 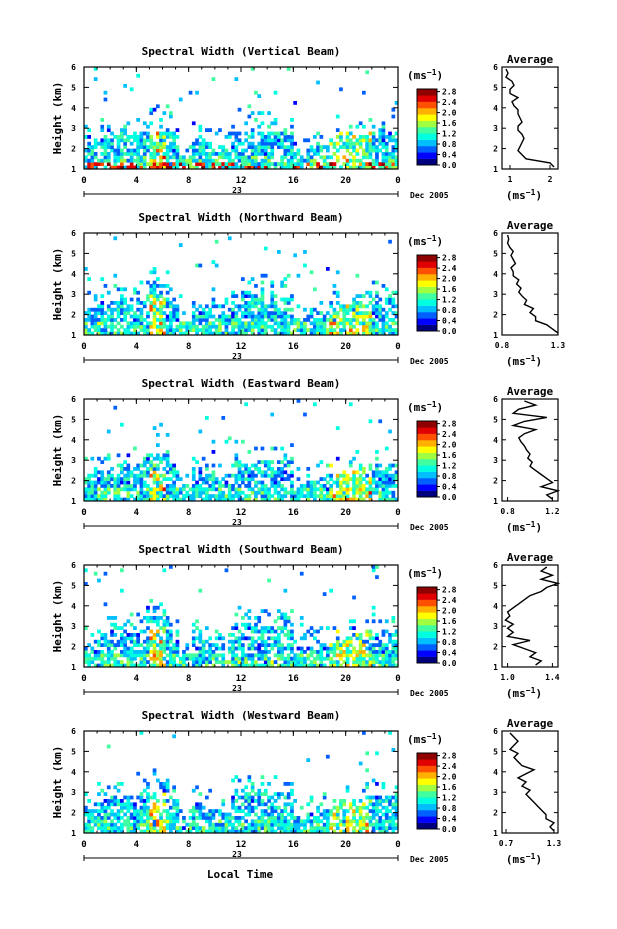 What do you see at coordinates (552, 511) in the screenshot?
I see `average-x-tick-label: 1.2` at bounding box center [552, 511].